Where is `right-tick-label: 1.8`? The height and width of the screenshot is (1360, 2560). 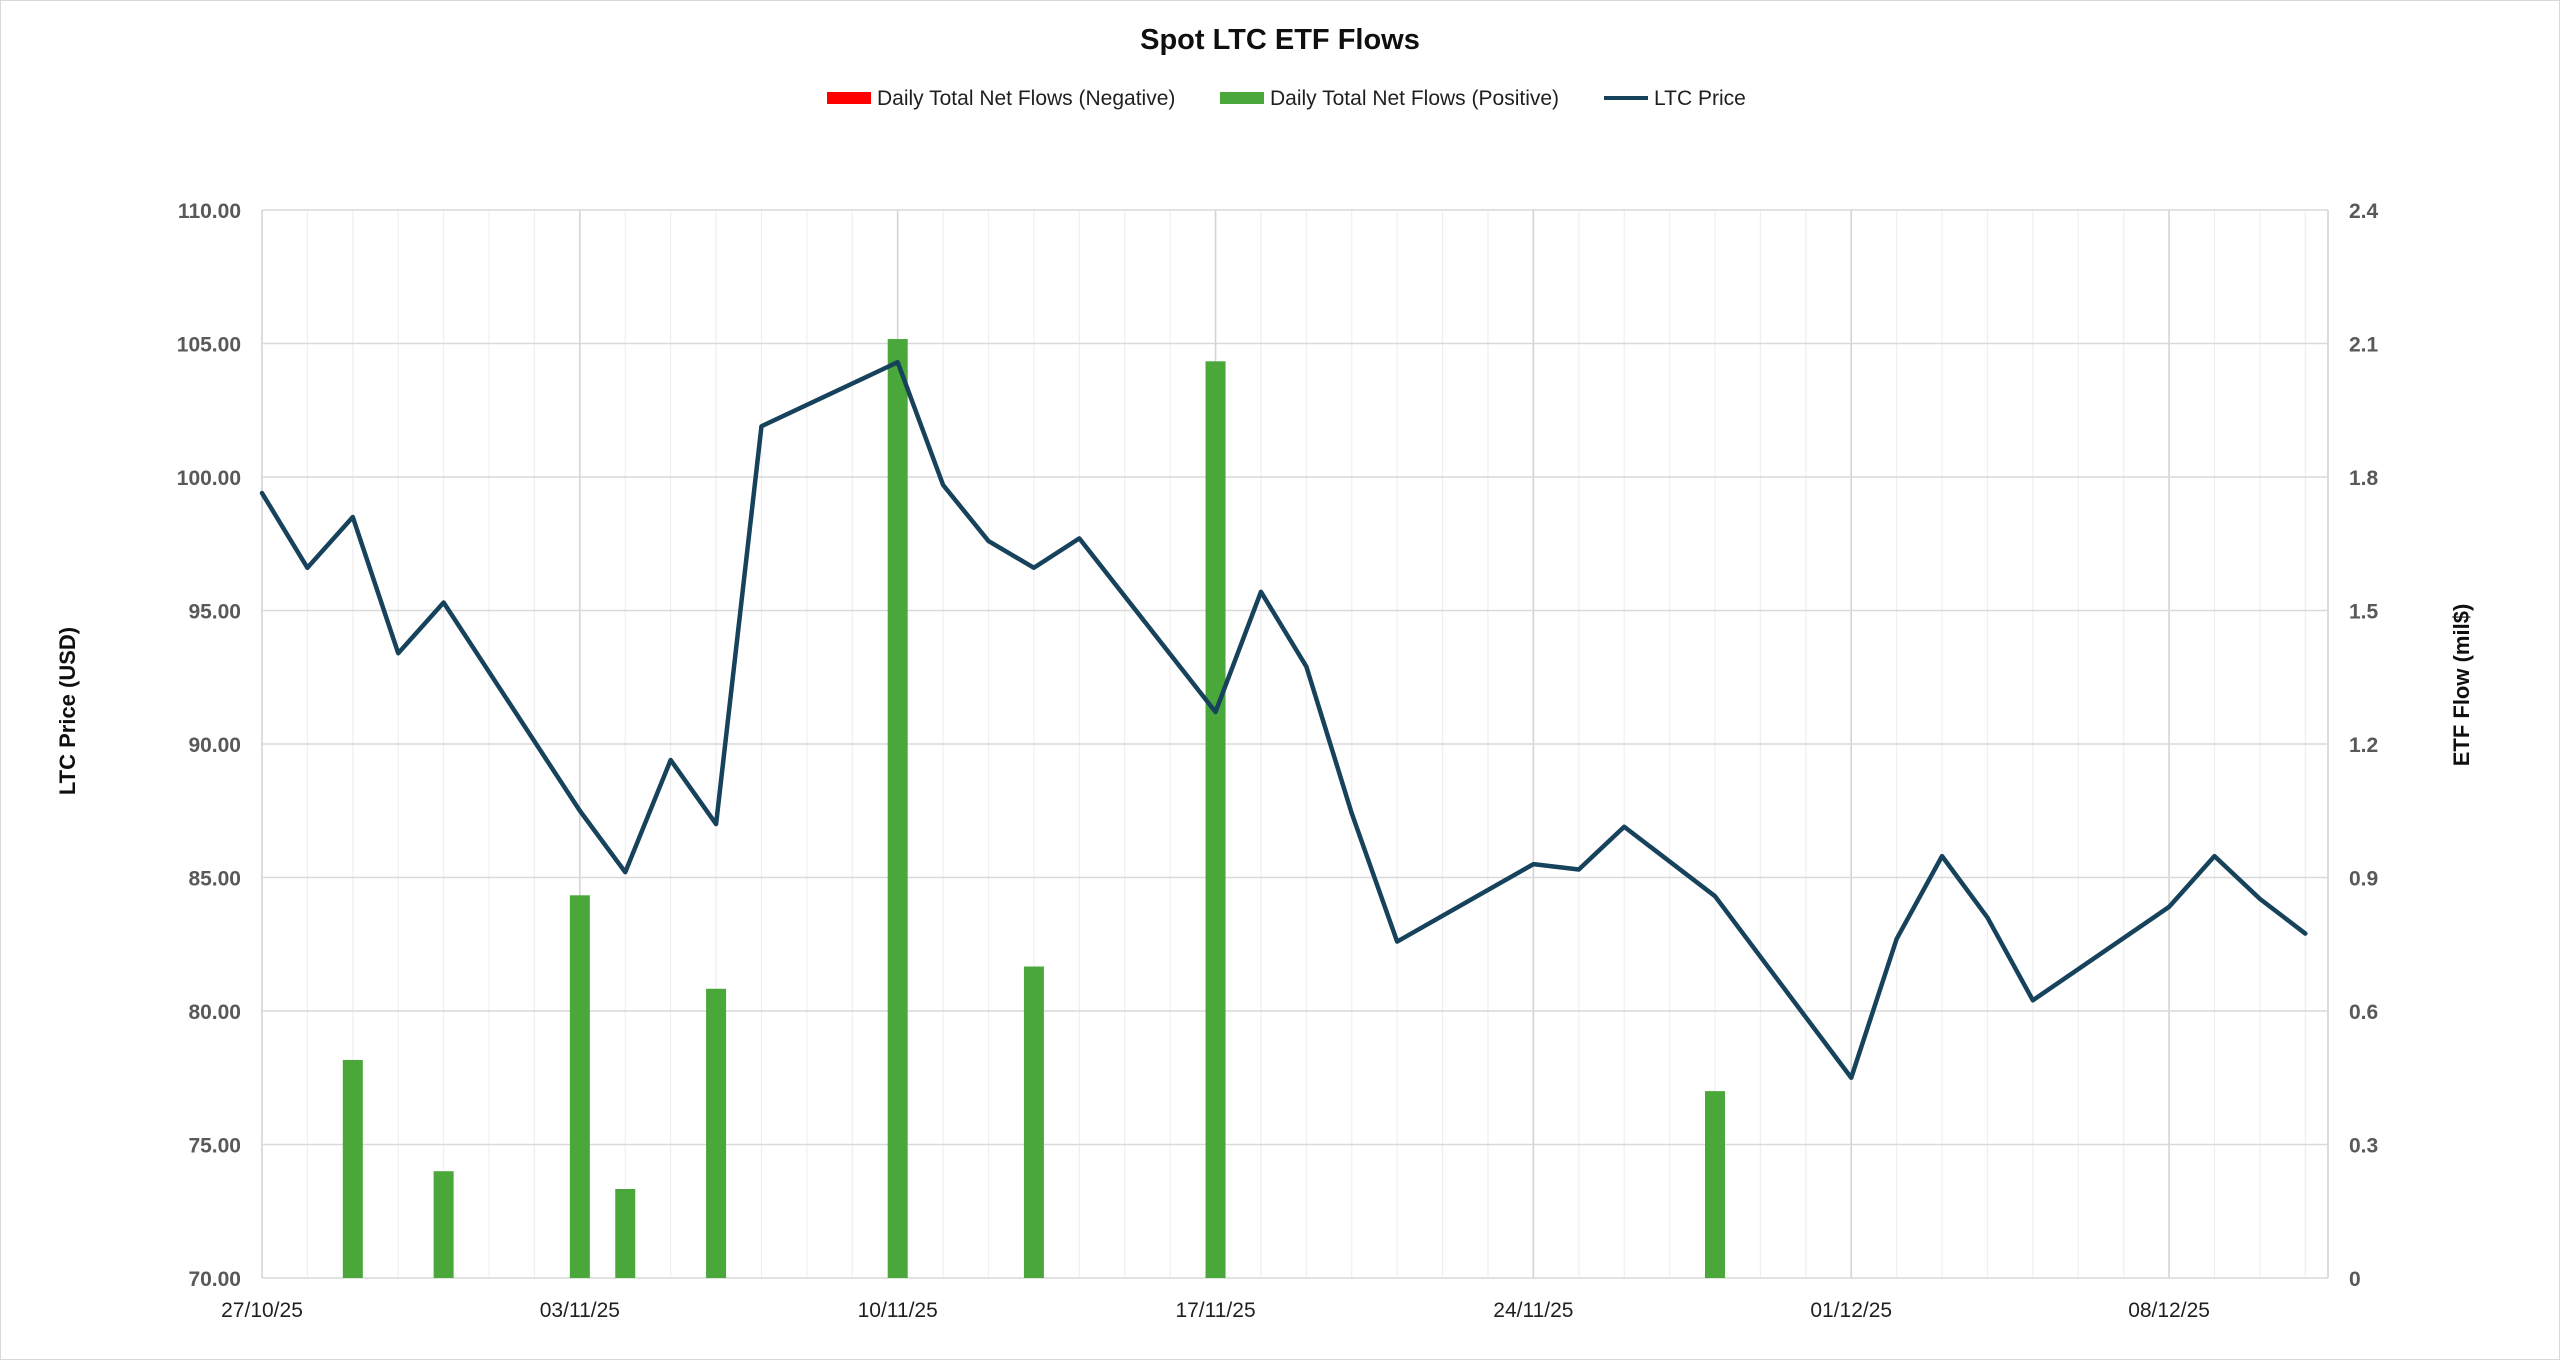
right-tick-label: 1.8 is located at coordinates (2364, 478).